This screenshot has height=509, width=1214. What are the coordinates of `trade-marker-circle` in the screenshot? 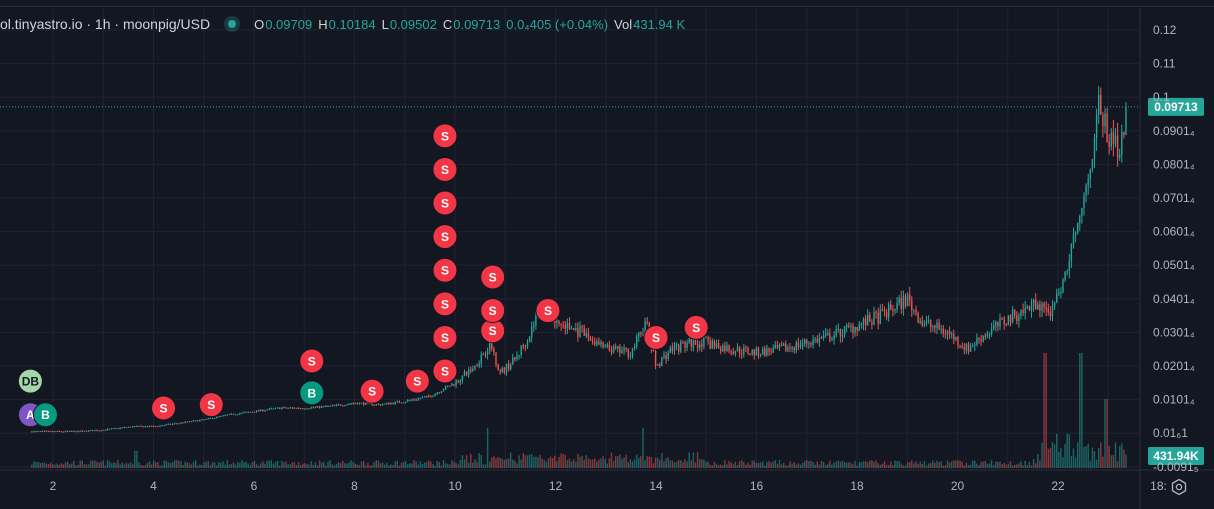 It's located at (312, 361).